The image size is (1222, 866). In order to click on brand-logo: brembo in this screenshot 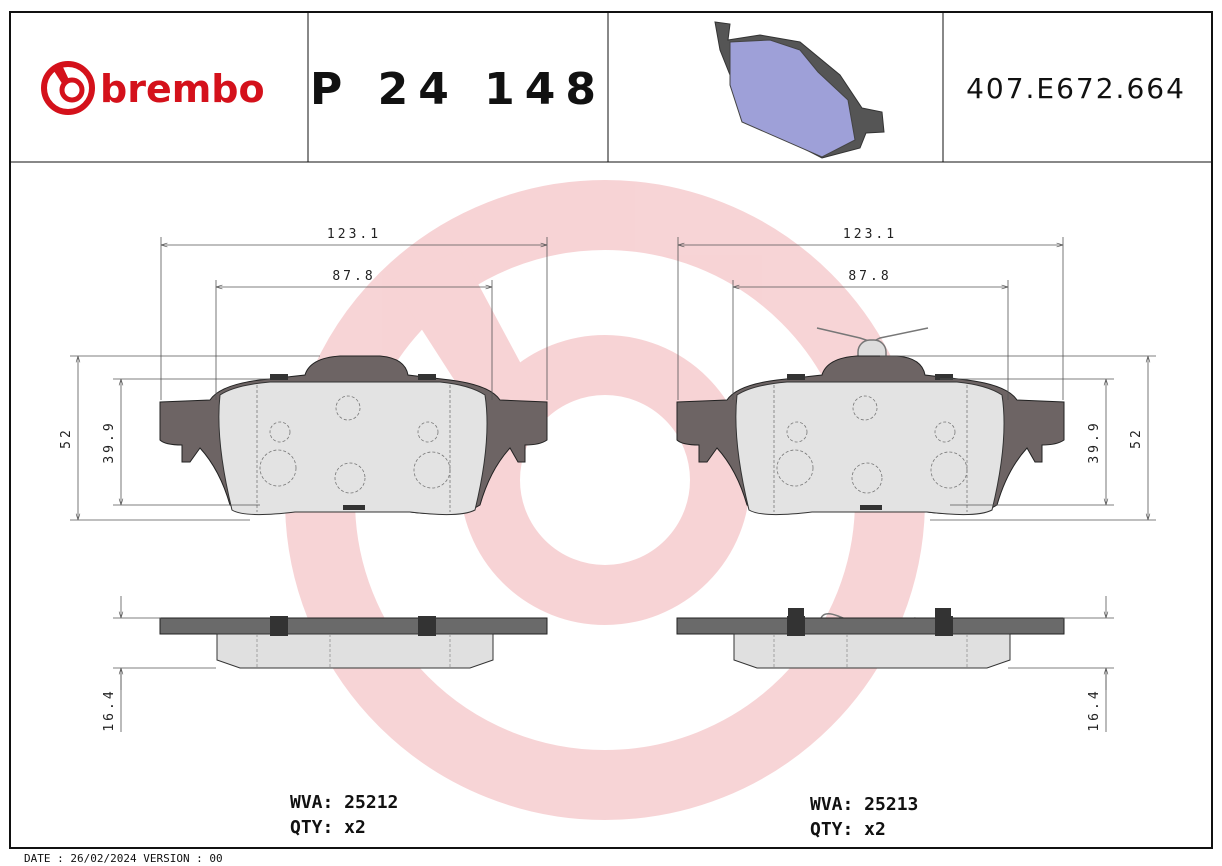, I will do `click(153, 88)`.